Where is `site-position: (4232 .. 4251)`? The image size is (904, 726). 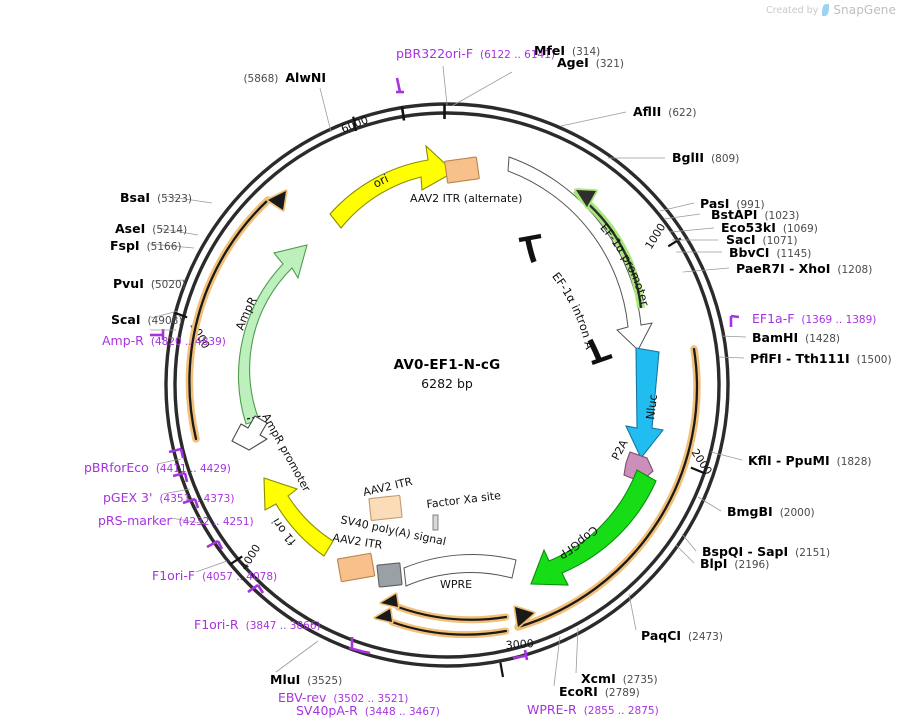
site-position: (4232 .. 4251) is located at coordinates (216, 522).